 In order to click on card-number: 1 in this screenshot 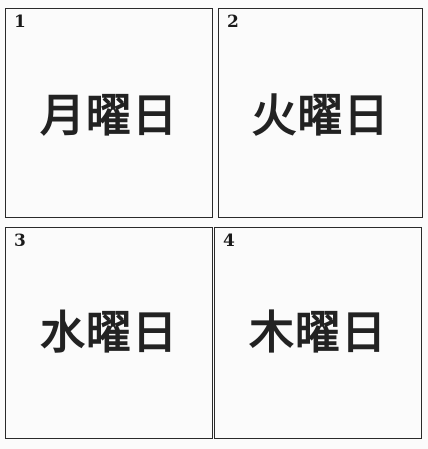, I will do `click(20, 22)`.